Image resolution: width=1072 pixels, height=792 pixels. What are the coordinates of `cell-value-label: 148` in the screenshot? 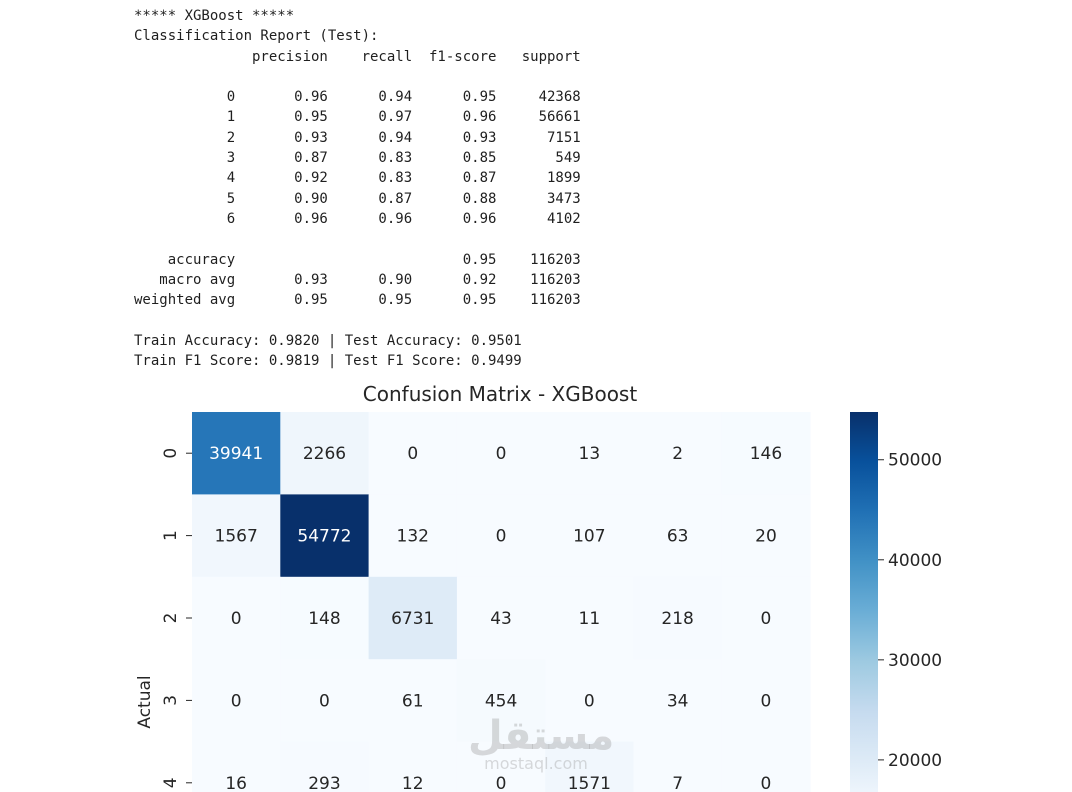 It's located at (324, 619).